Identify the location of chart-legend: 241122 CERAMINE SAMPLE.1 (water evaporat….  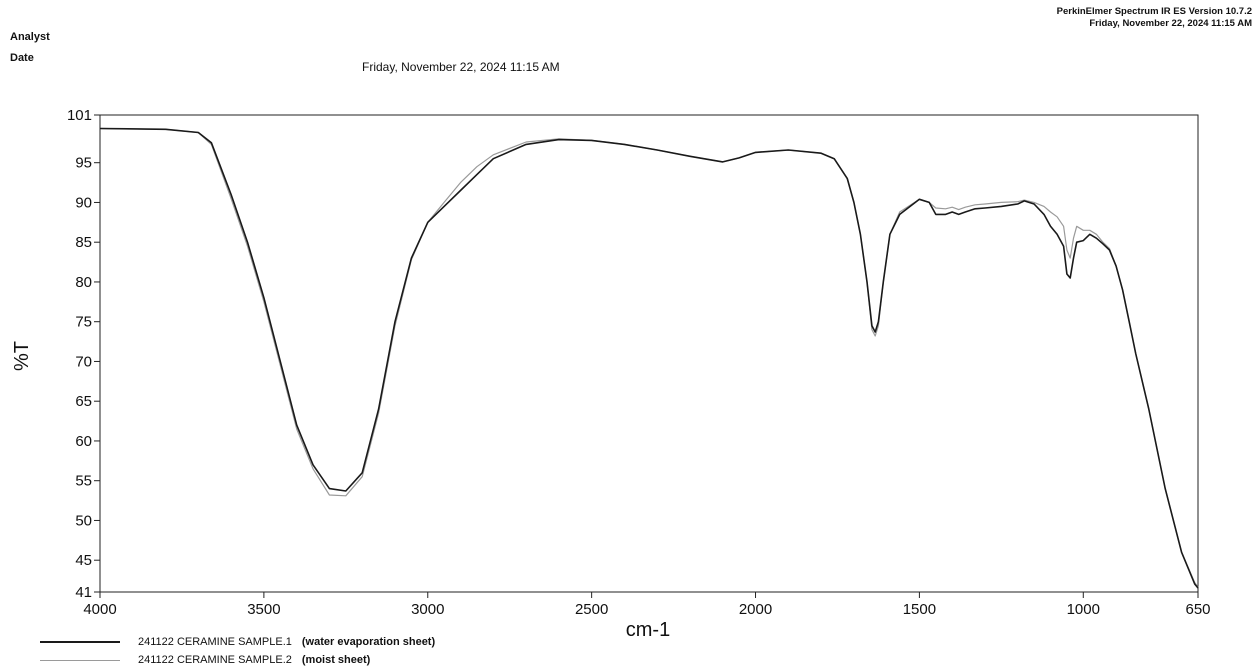
(237, 651).